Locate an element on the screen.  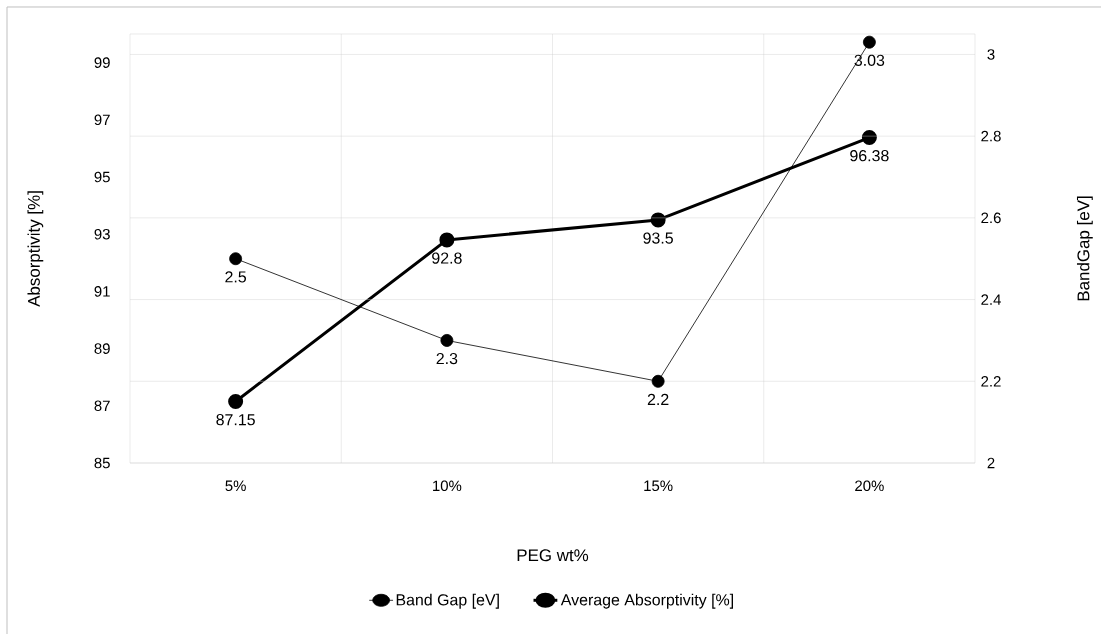
legend-label: Band Gap [eV] is located at coordinates (447, 601).